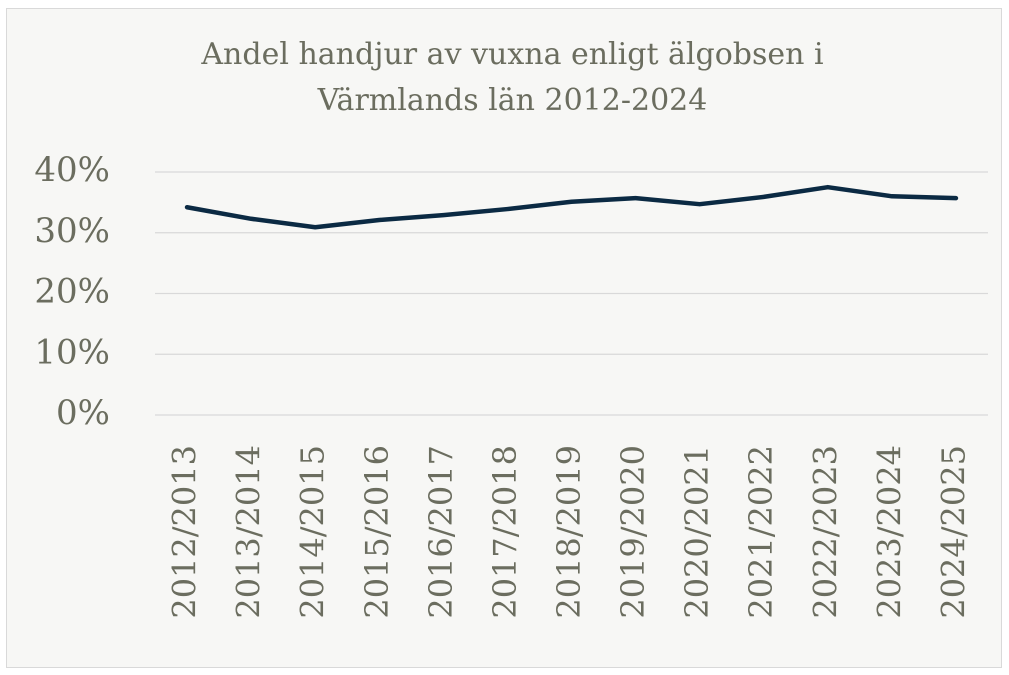  What do you see at coordinates (185, 532) in the screenshot?
I see `x-tick-label: 2012/2013` at bounding box center [185, 532].